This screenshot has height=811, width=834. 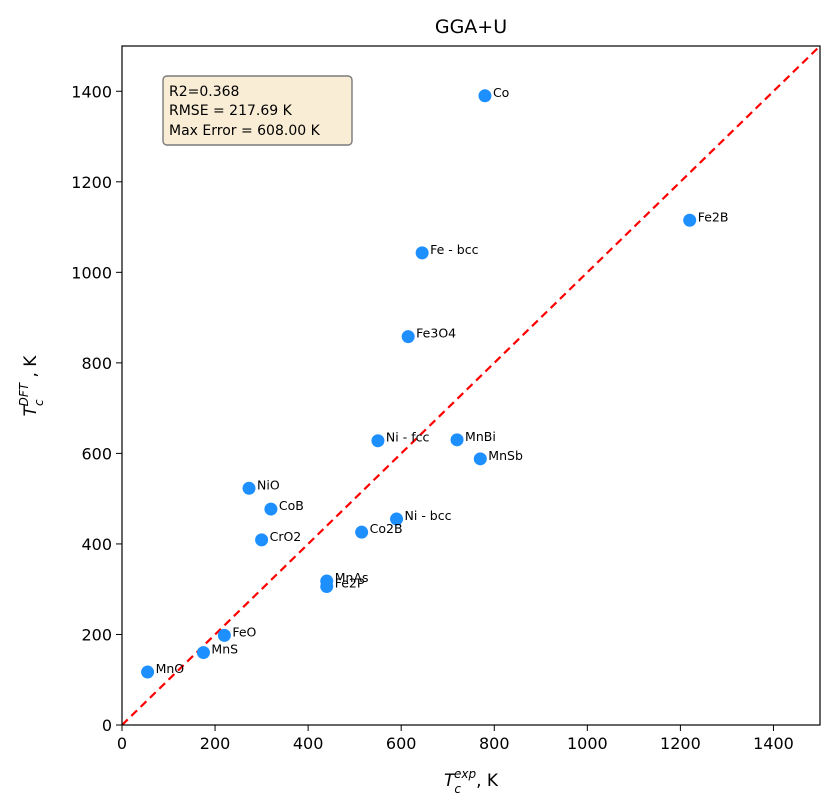 What do you see at coordinates (91, 91) in the screenshot?
I see `y-tick-label: 1400` at bounding box center [91, 91].